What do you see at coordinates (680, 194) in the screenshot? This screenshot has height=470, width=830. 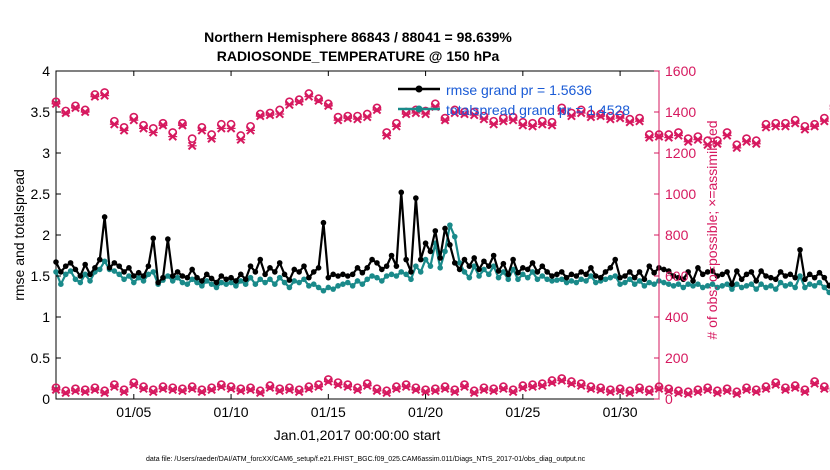 I see `y-right-tick-label: 1000` at bounding box center [680, 194].